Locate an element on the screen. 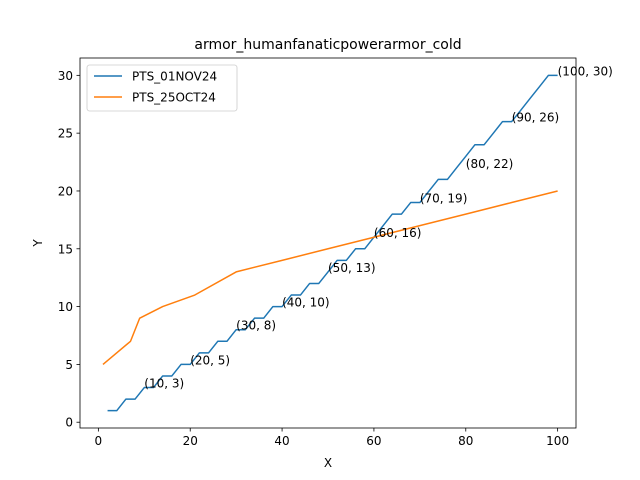  x-tick-label: 20 is located at coordinates (190, 441).